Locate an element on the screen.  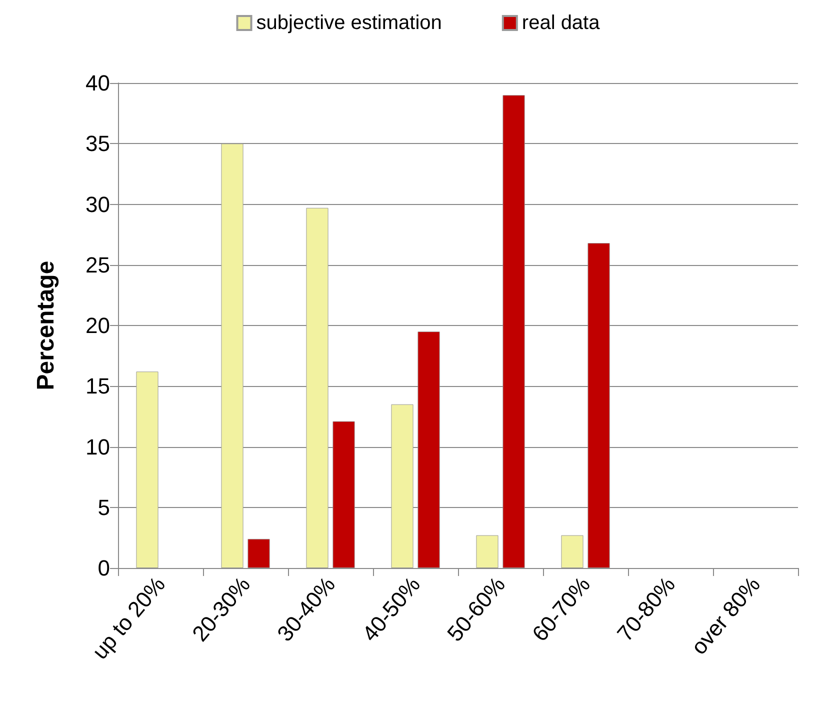
y-tick-label: 30 is located at coordinates (98, 204).